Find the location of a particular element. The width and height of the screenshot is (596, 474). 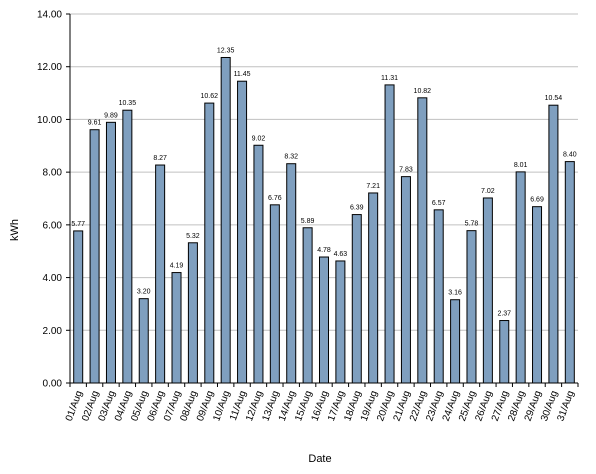

y-tick-label: 14.00 is located at coordinates (49, 15).